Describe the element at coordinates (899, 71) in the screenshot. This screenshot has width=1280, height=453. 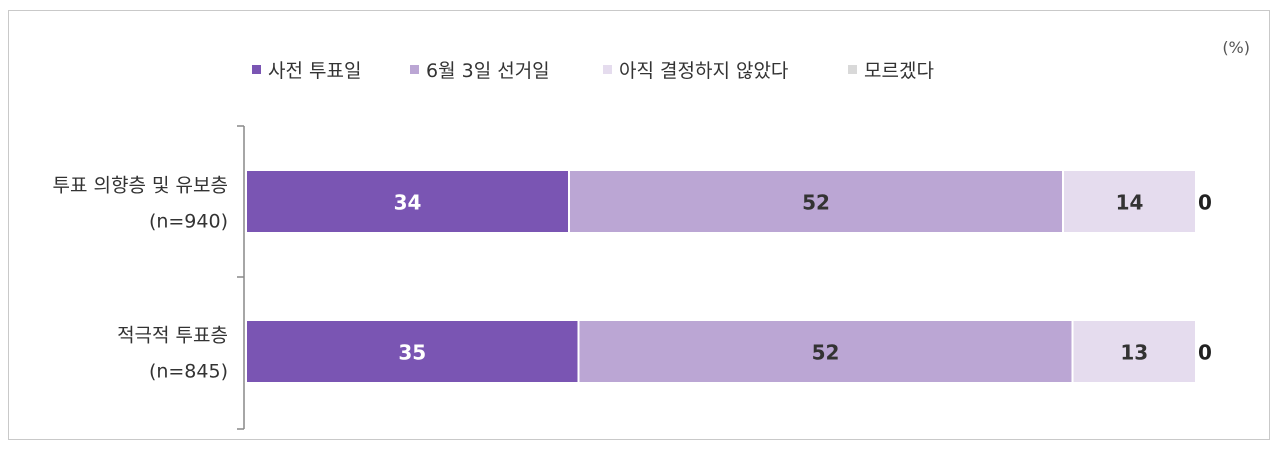
I see `legend-label: 모르겠다` at that location.